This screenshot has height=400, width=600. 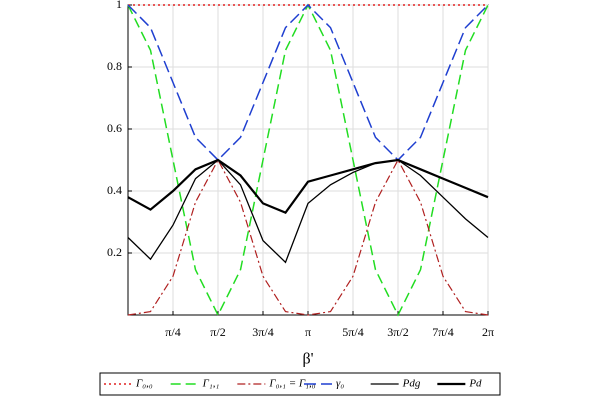 What do you see at coordinates (340, 384) in the screenshot?
I see `legend-label: γ₀` at bounding box center [340, 384].